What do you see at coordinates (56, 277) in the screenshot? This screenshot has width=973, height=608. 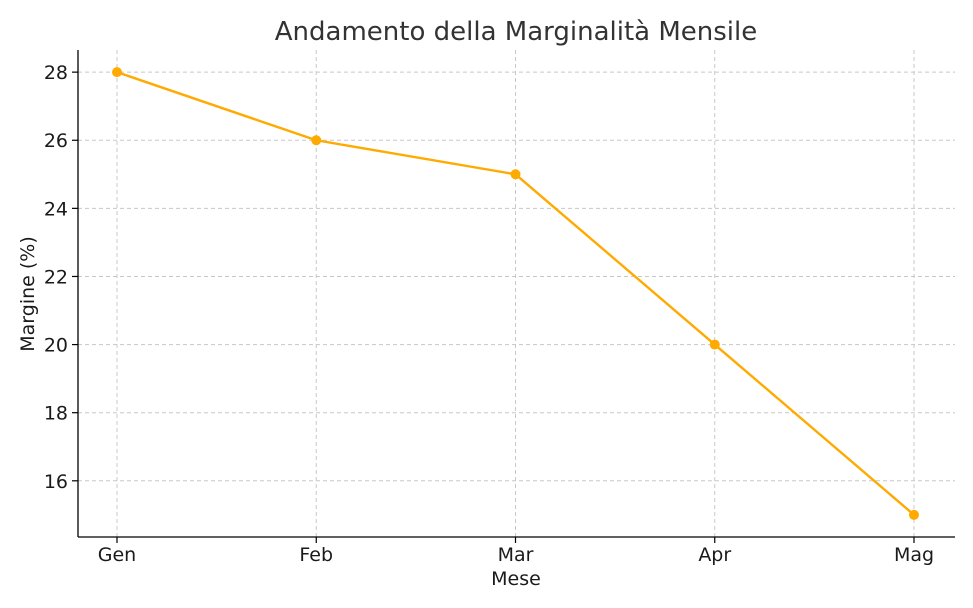 I see `y-tick-label: 22` at bounding box center [56, 277].